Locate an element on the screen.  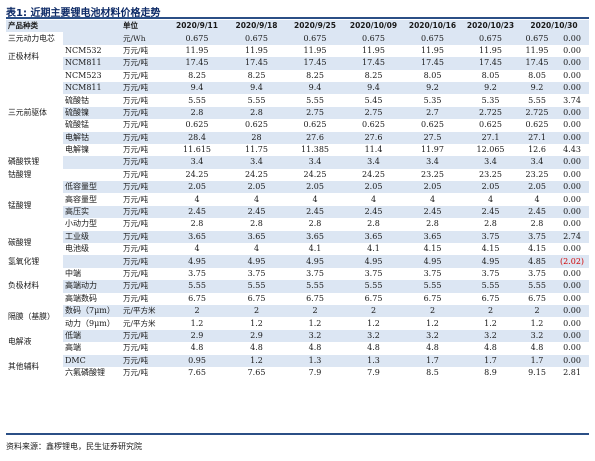
price-cell: 11.75 is located at coordinates (256, 150).